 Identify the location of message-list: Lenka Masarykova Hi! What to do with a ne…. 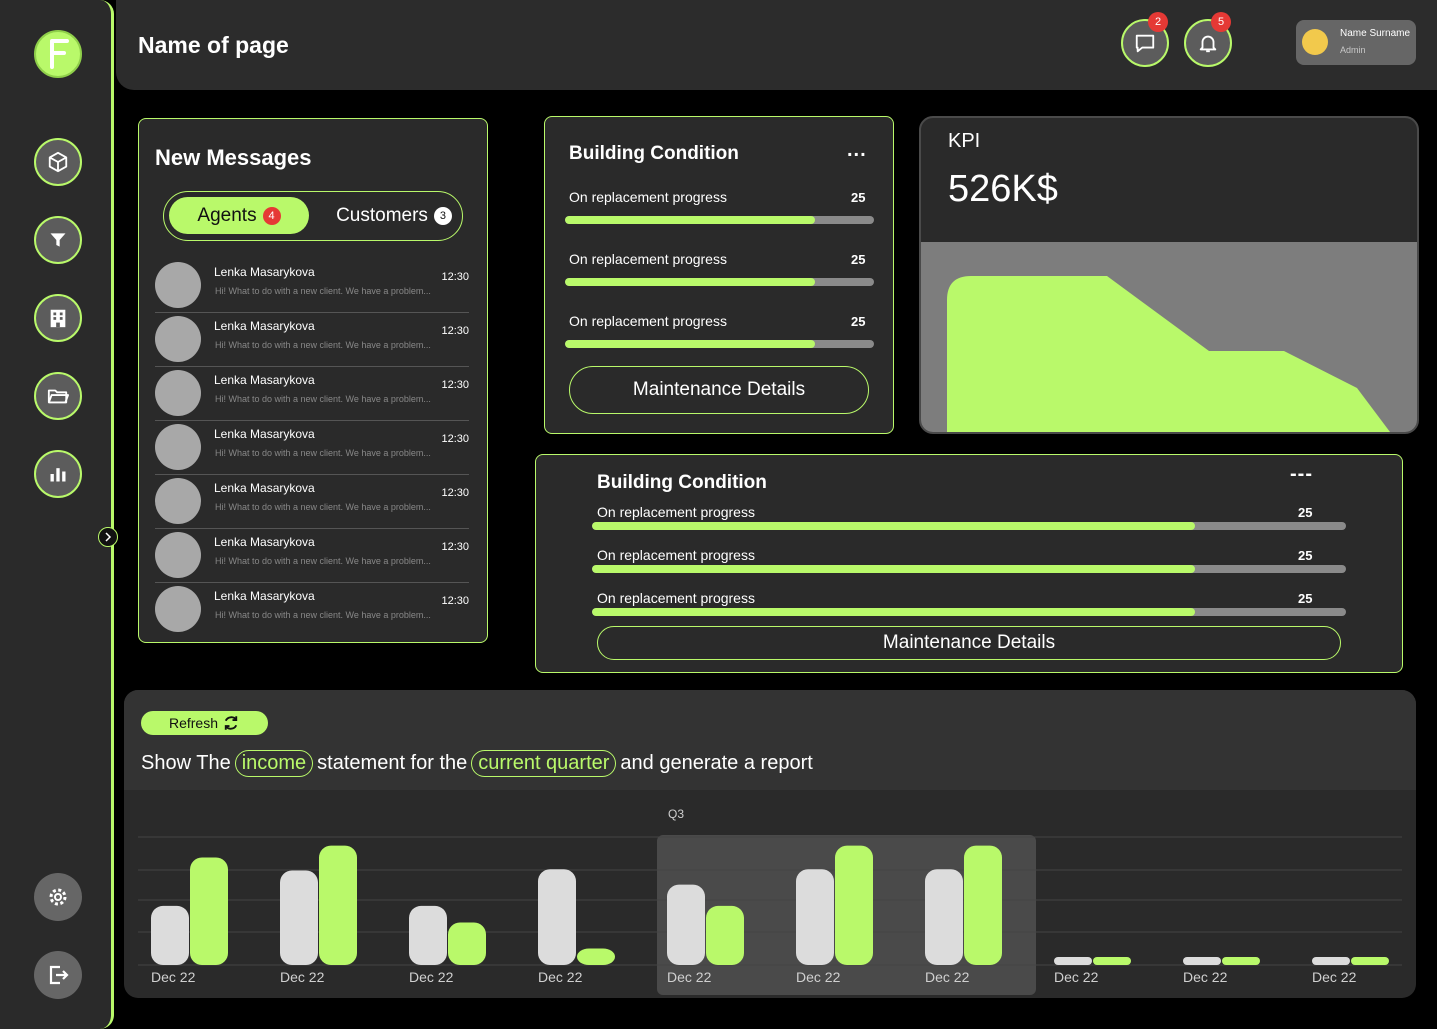
(312, 448).